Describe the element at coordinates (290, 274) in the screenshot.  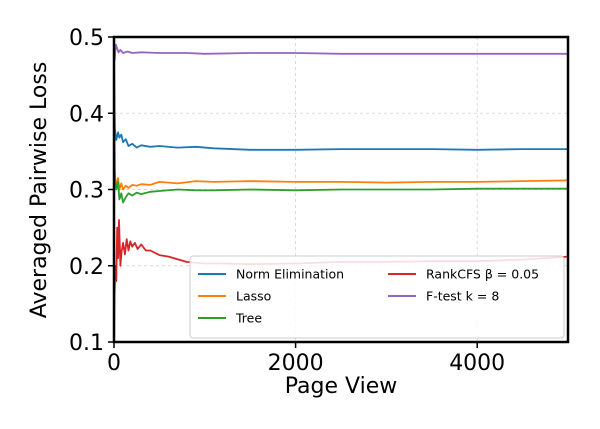
I see `legend-label: Norm Elimination` at that location.